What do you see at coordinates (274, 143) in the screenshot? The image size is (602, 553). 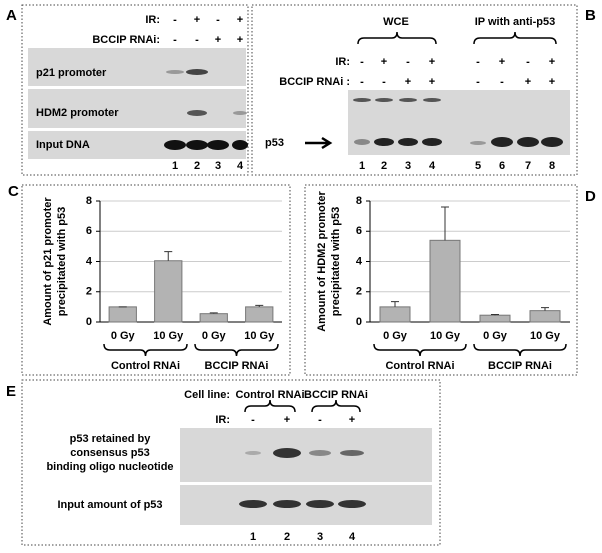 I see `band-label: p53` at bounding box center [274, 143].